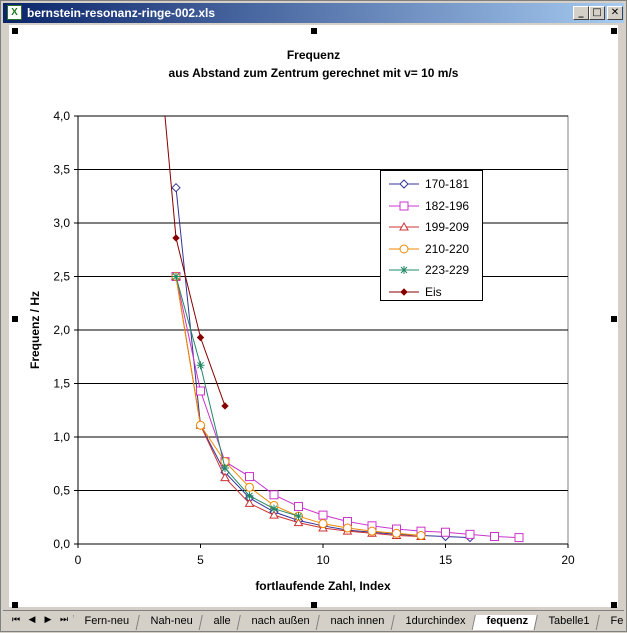 This screenshot has height=633, width=627. What do you see at coordinates (32, 620) in the screenshot?
I see `prev-sheet-button: ◀` at bounding box center [32, 620].